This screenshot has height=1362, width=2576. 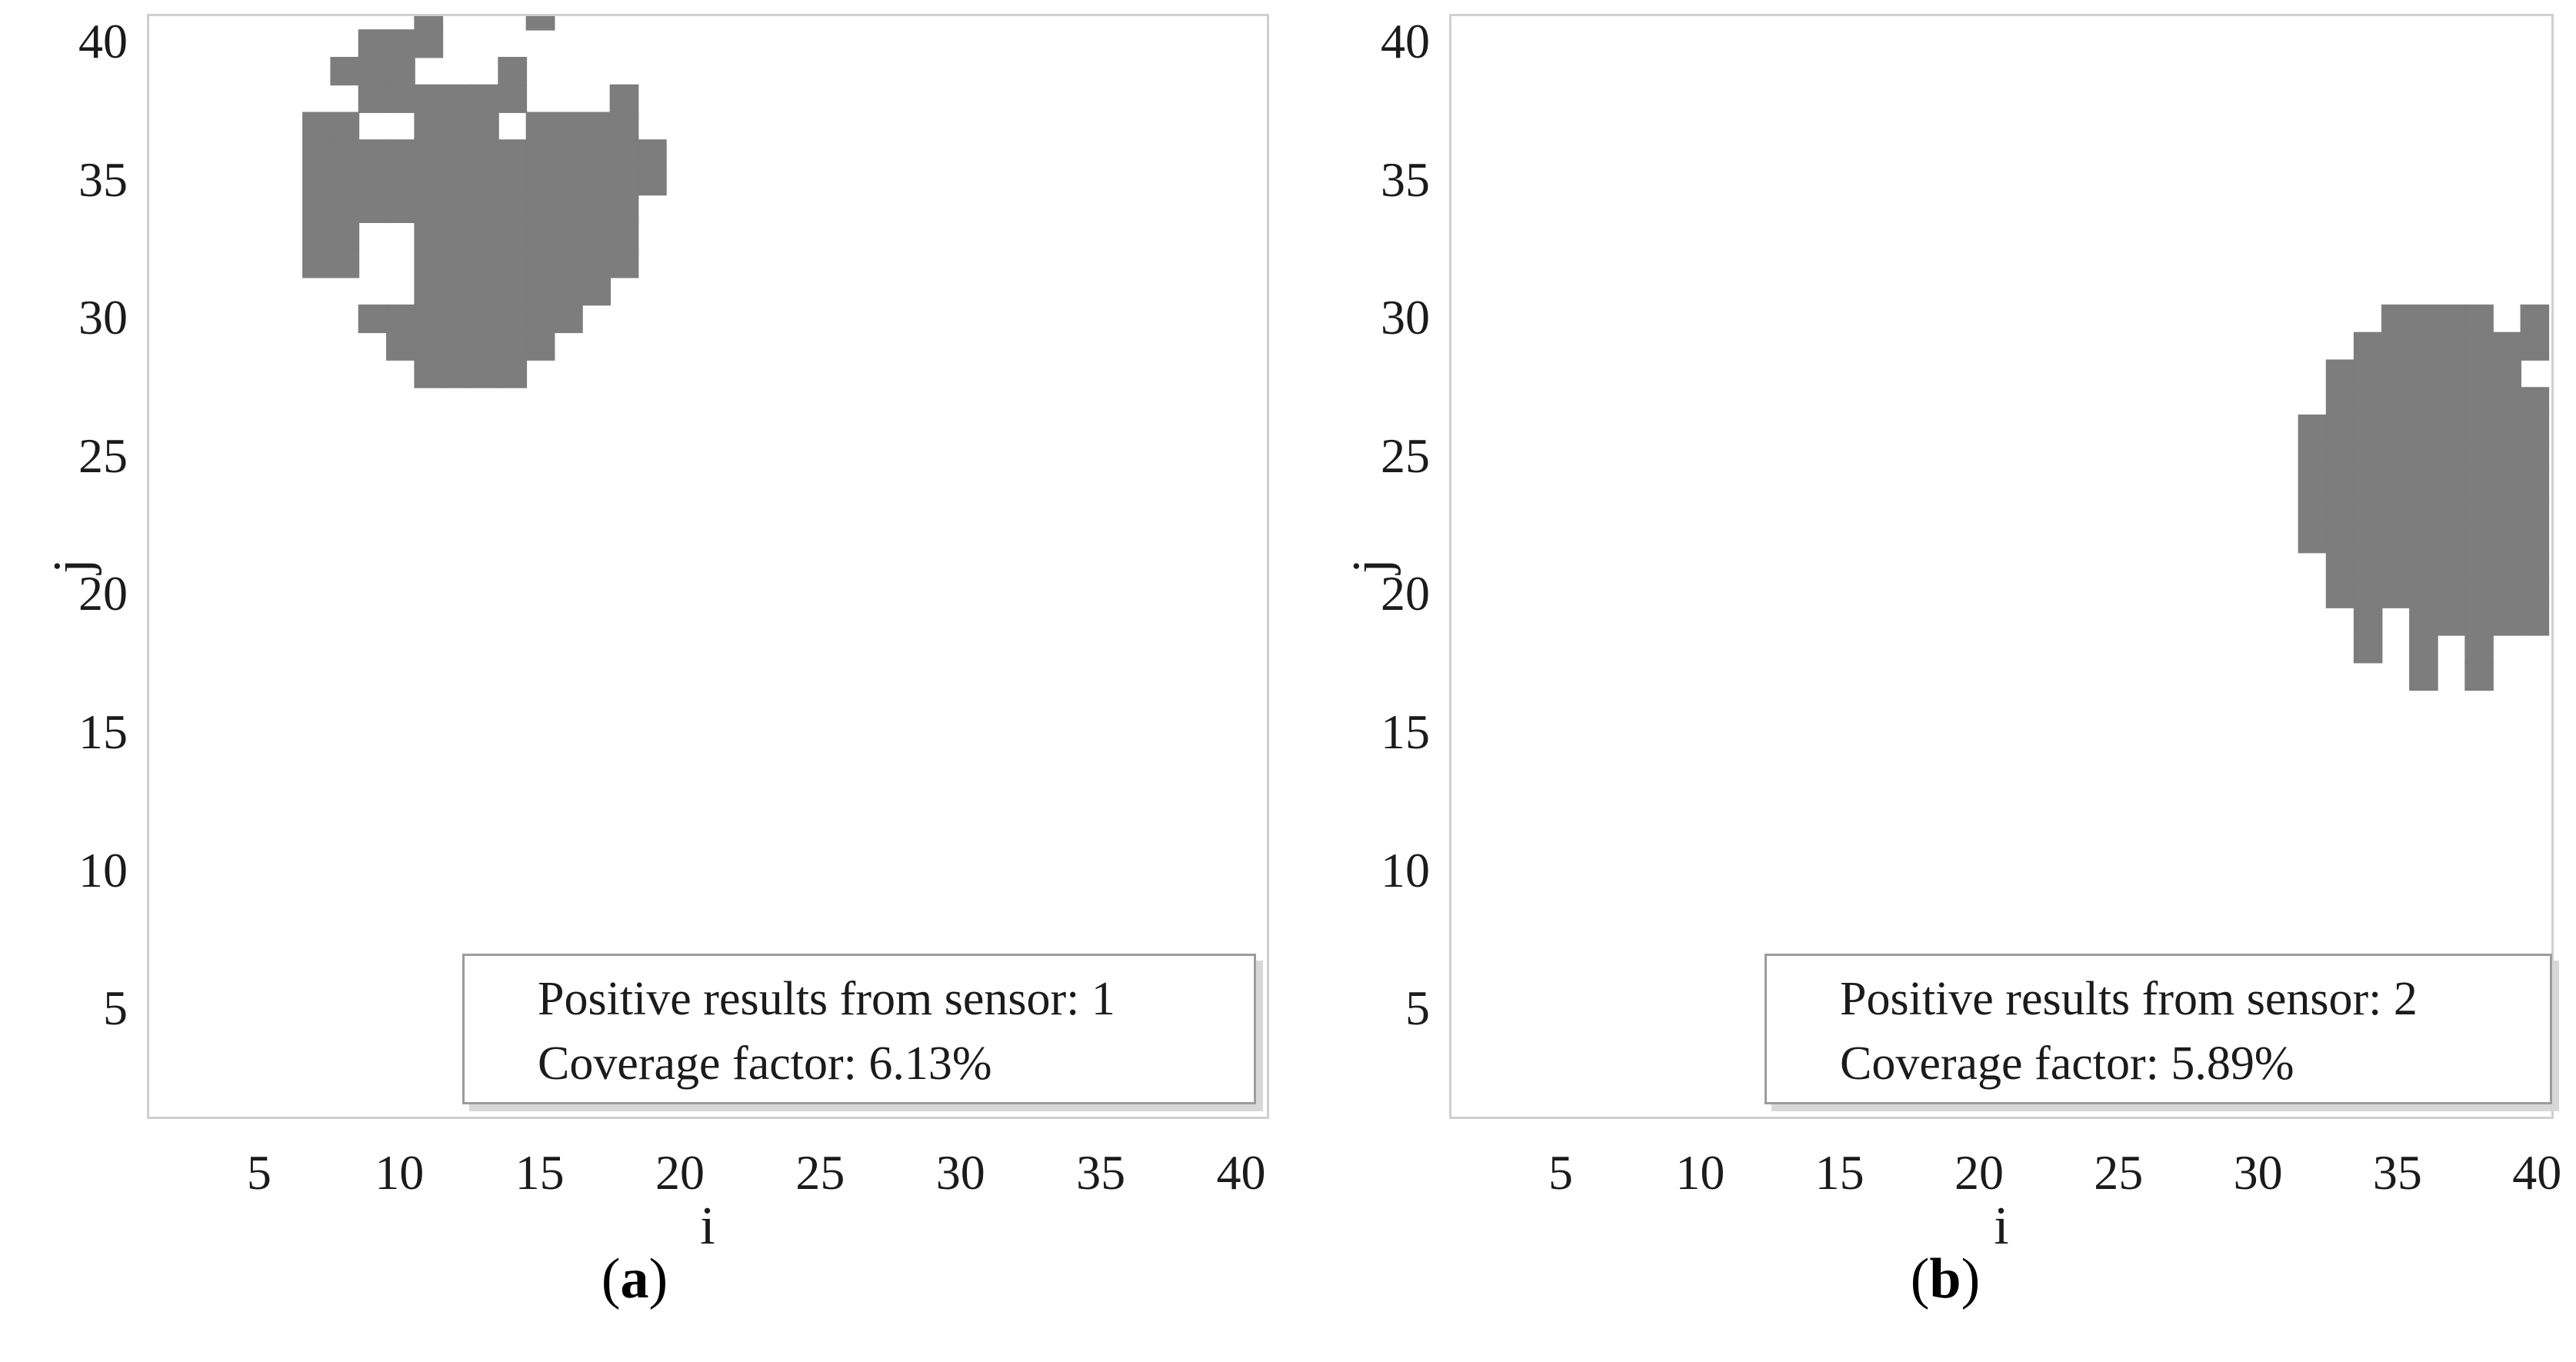 What do you see at coordinates (103, 40) in the screenshot?
I see `y-tick-label: 40` at bounding box center [103, 40].